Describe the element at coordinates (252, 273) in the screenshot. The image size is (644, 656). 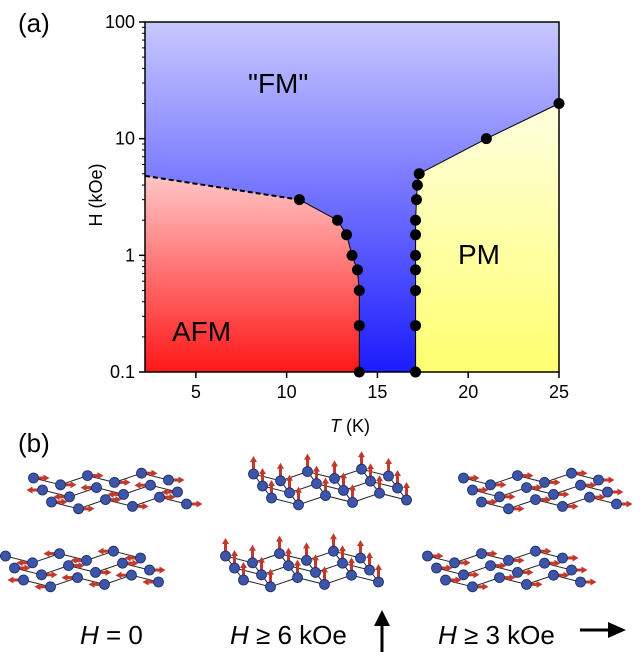
I see `afm-region` at that location.